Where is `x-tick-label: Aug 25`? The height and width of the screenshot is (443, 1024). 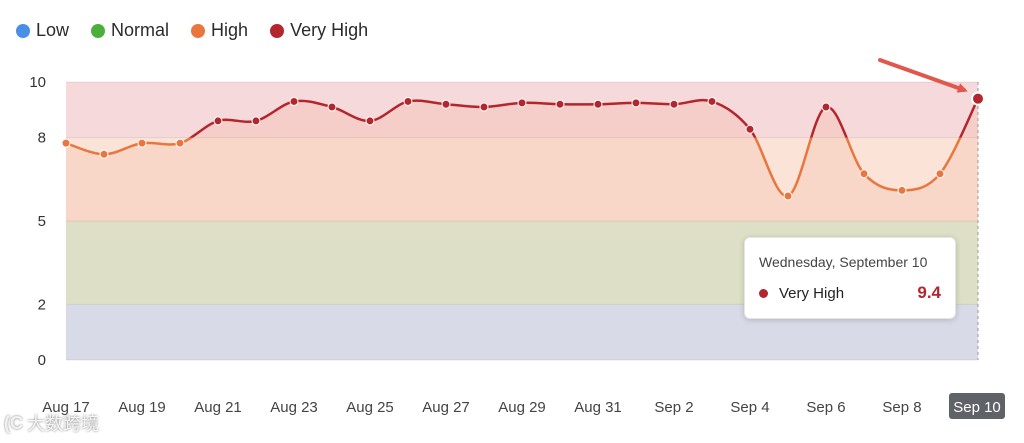 x-tick-label: Aug 25 is located at coordinates (370, 407).